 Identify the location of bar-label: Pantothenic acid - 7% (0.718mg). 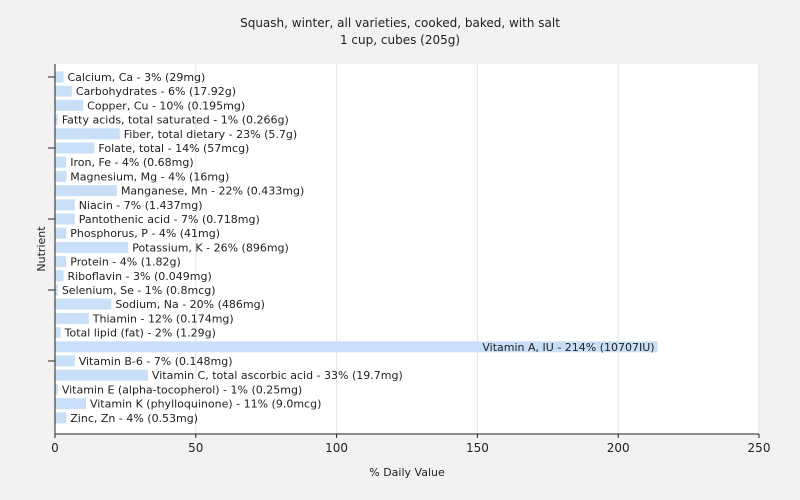
(169, 219).